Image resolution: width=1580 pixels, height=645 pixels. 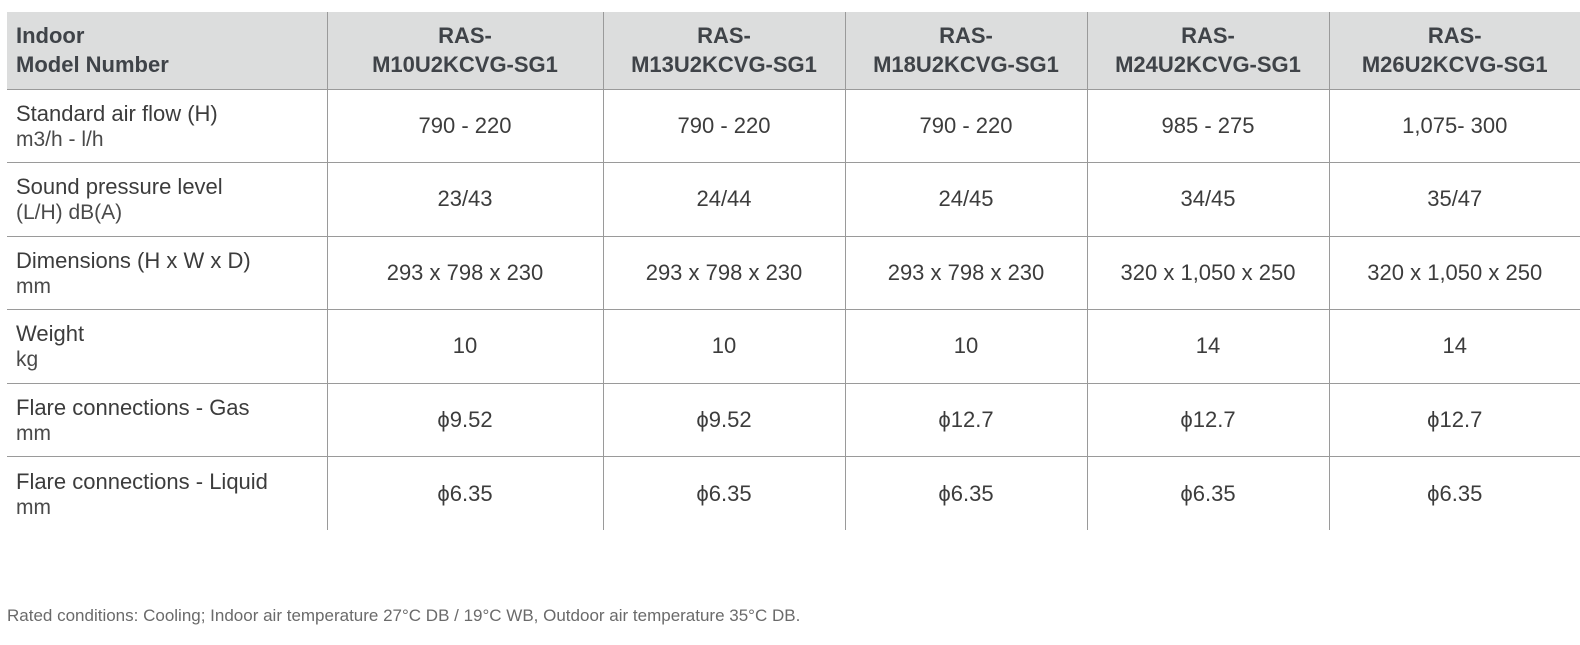 What do you see at coordinates (1207, 50) in the screenshot?
I see `model-header-4: RAS- M24U2KCVG-SG1` at bounding box center [1207, 50].